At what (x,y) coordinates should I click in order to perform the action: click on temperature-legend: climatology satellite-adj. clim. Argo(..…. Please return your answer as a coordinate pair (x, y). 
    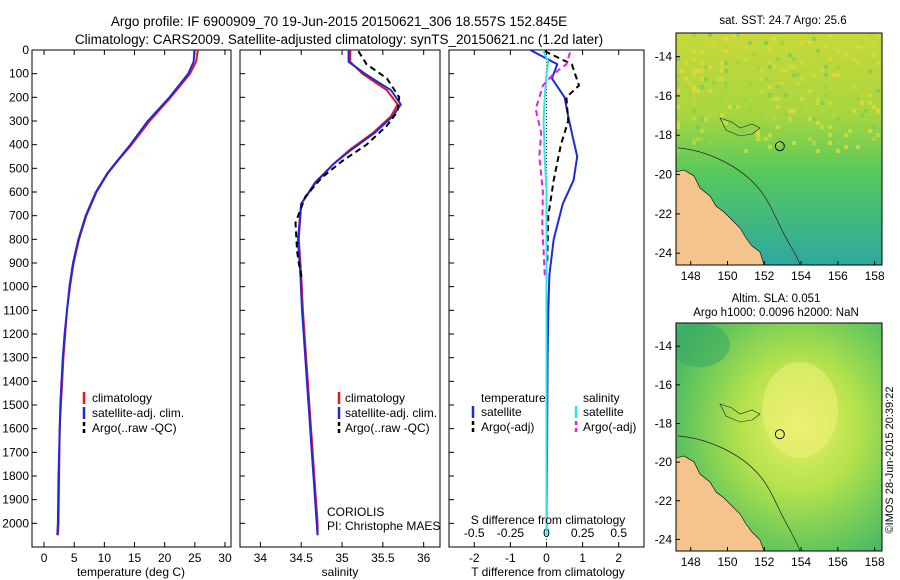
    Looking at the image, I should click on (133, 413).